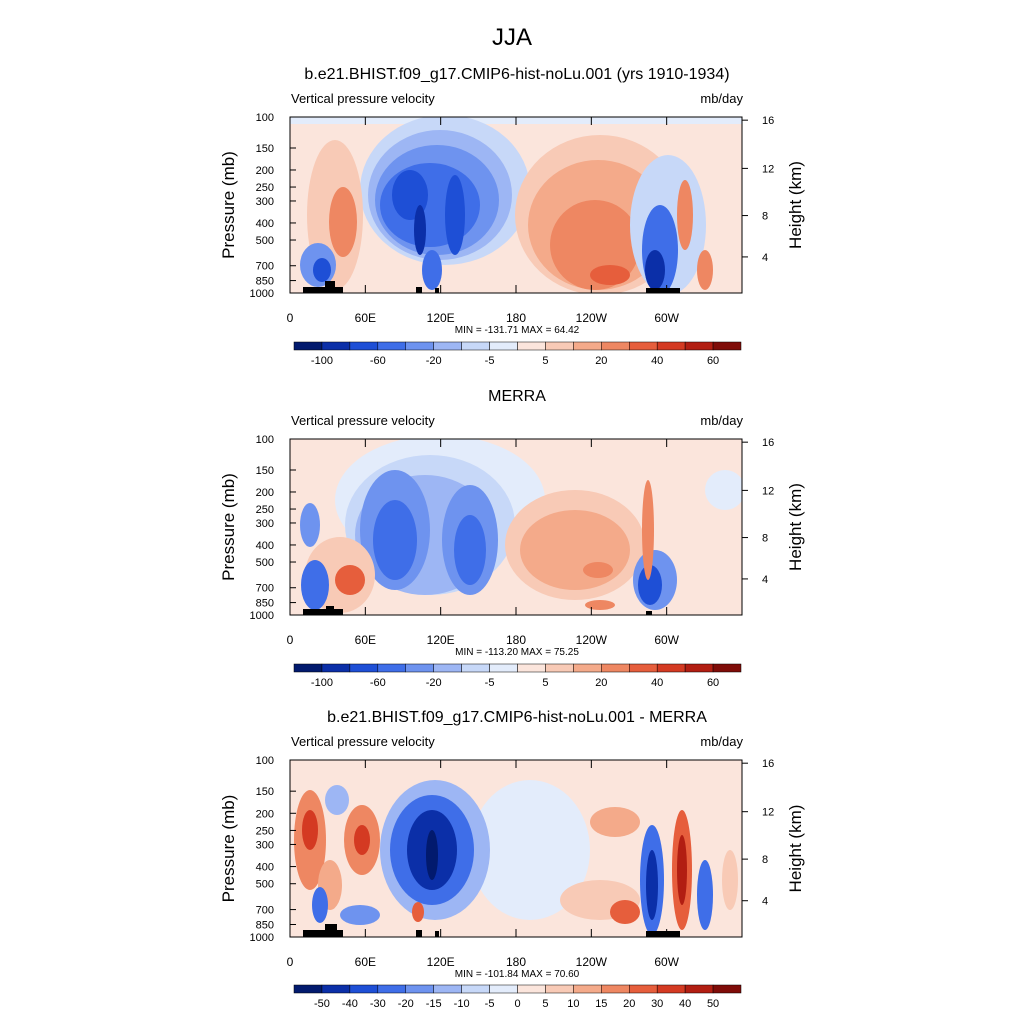  What do you see at coordinates (265, 589) in the screenshot?
I see `y-tick-label: 700` at bounding box center [265, 589].